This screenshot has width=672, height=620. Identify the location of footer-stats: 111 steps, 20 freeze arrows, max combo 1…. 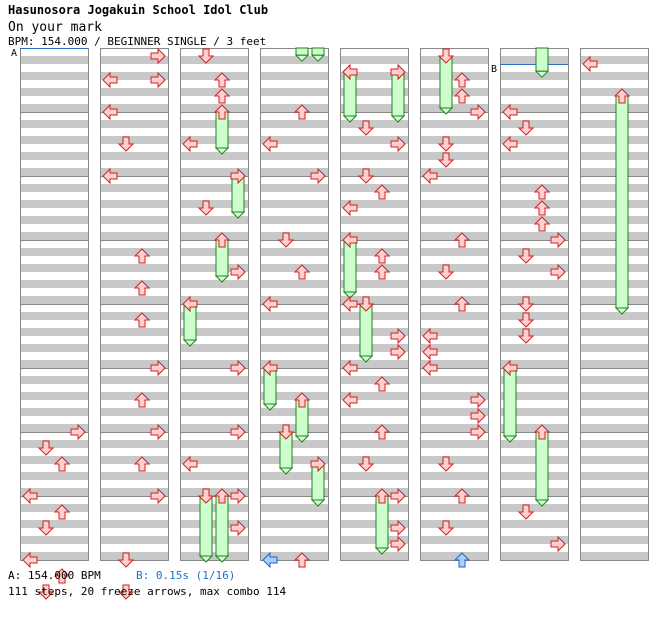
(147, 591).